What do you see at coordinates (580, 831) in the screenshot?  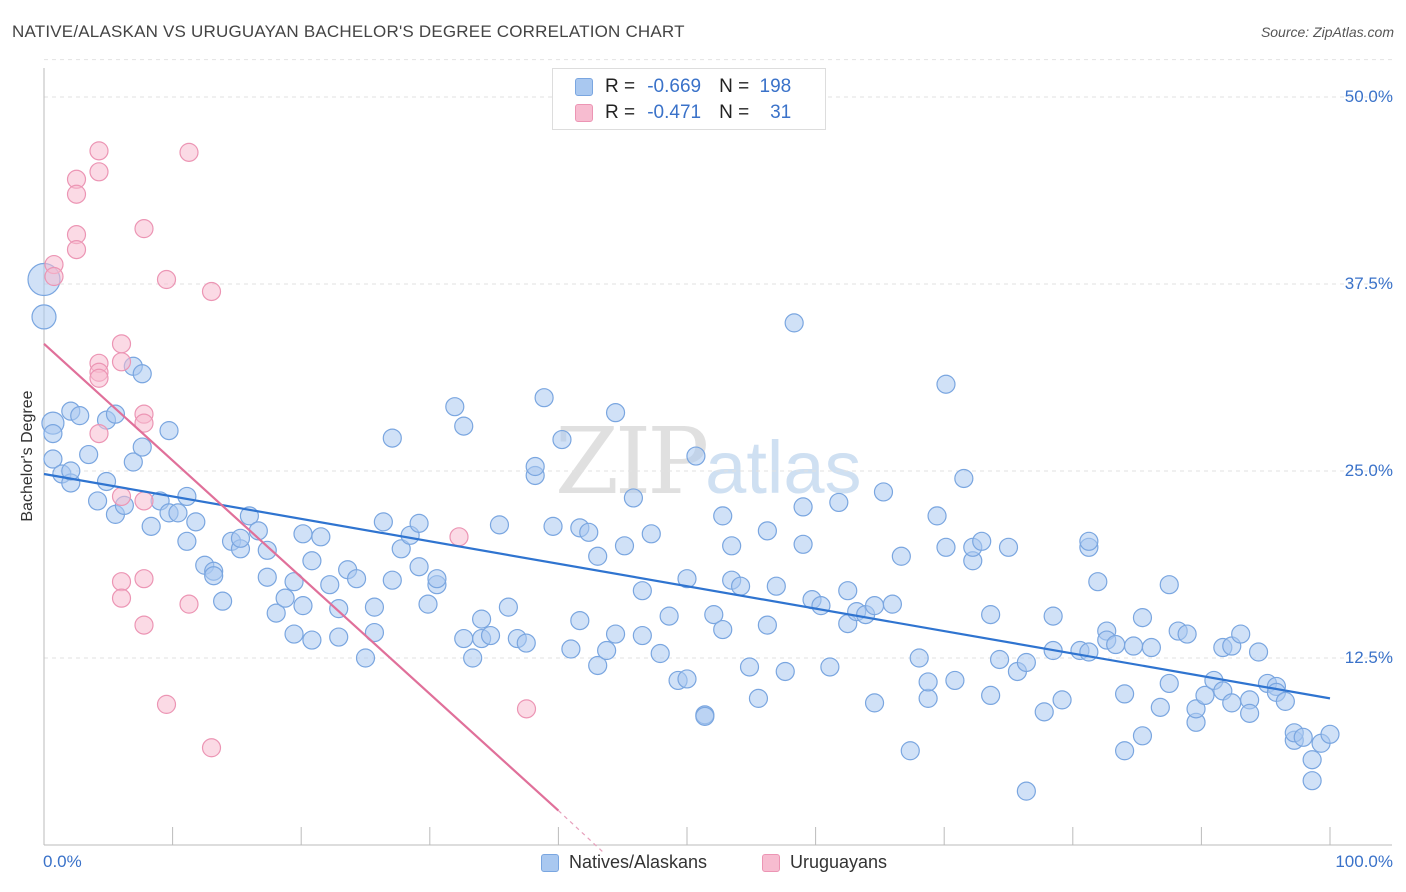 I see `uruguayan-trend-extension` at bounding box center [580, 831].